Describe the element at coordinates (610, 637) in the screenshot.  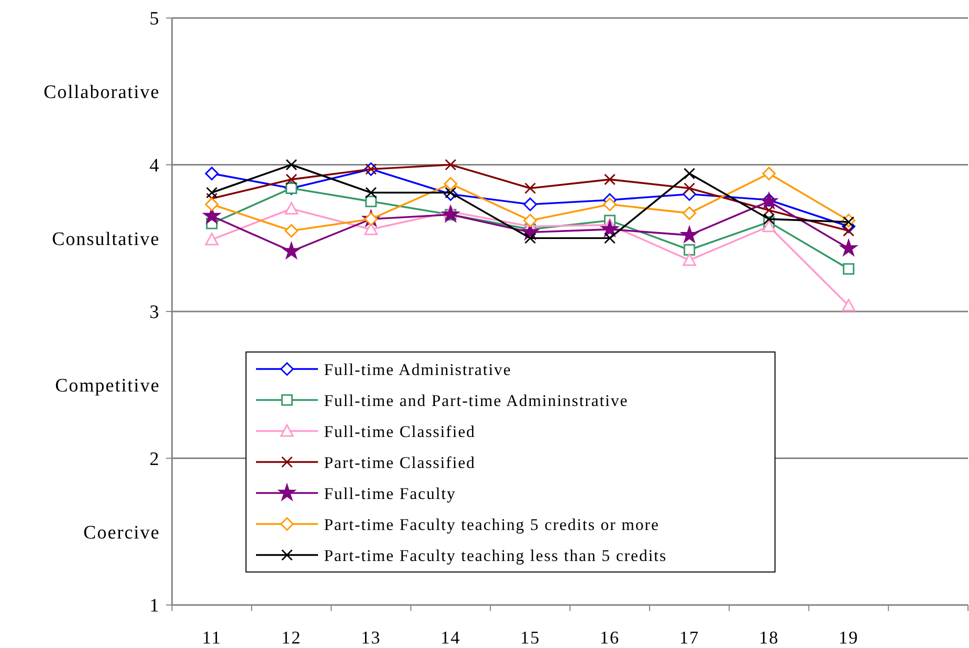
I see `x-tick-label: 16` at that location.